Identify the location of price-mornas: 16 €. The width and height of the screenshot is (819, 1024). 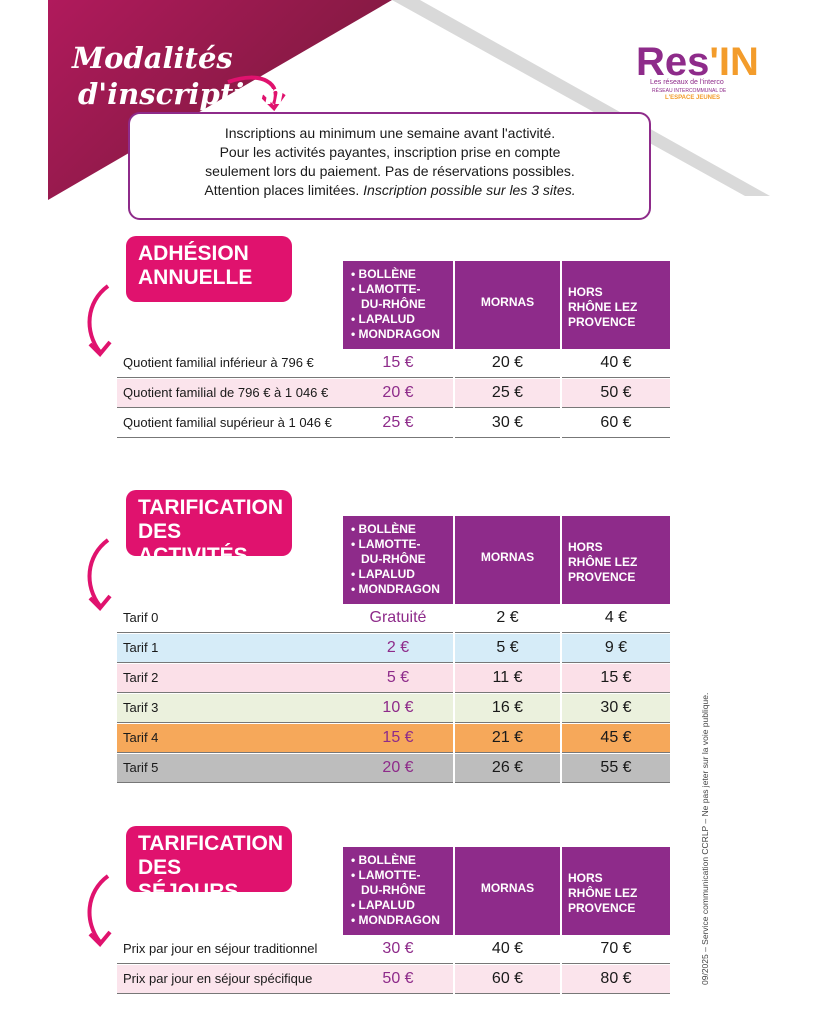
(507, 707).